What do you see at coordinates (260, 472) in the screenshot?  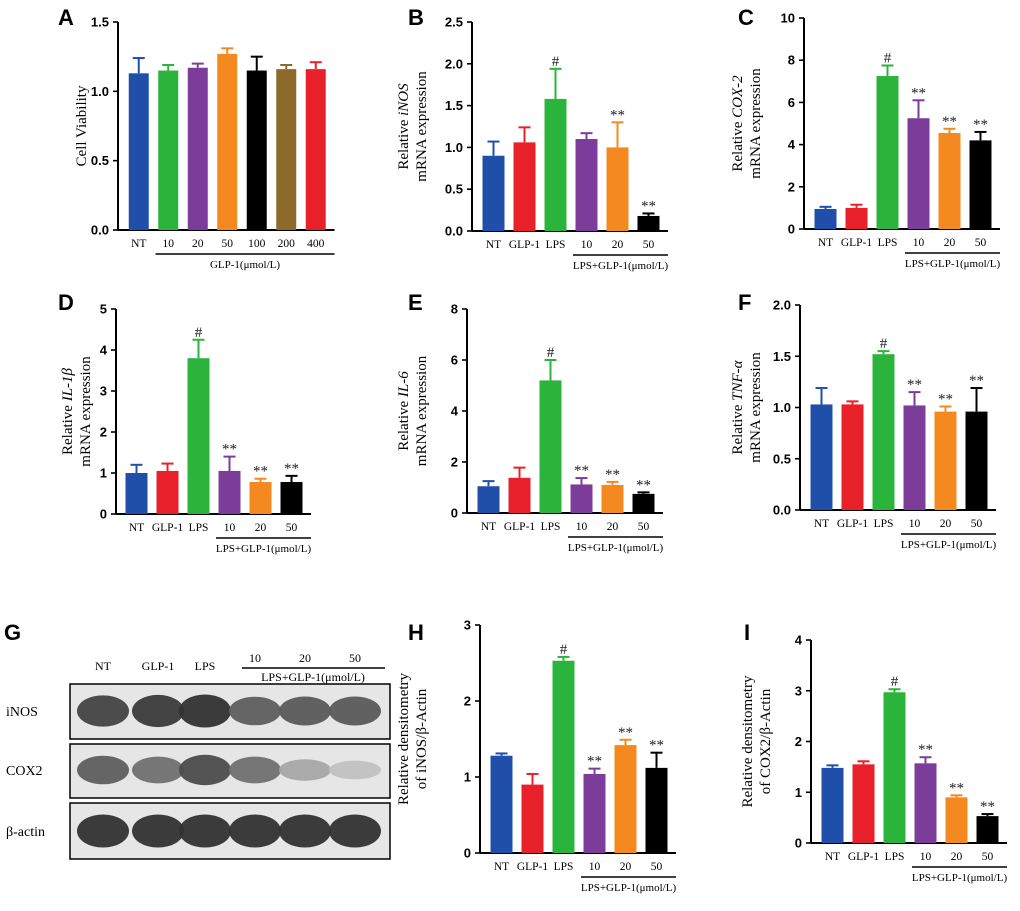 I see `significance-D-4: **` at bounding box center [260, 472].